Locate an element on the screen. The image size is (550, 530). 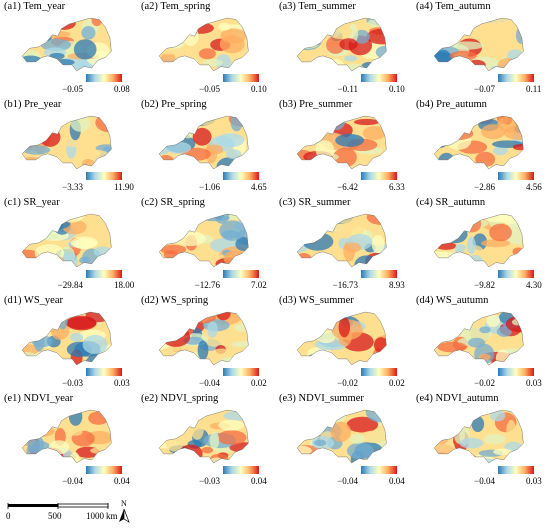
colorbar-max: 4.30 is located at coordinates (534, 285).